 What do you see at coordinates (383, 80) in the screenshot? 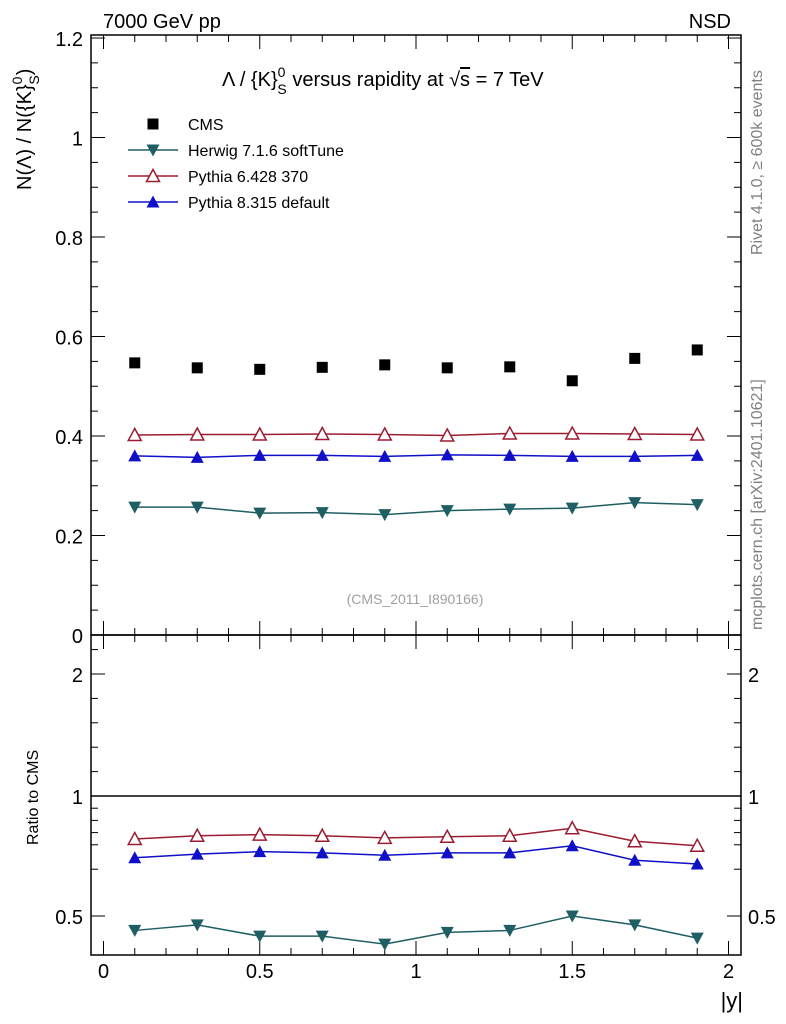
I see `chart-title: Λ / {K}0 S versus rapidity at √s = 7 TeV` at bounding box center [383, 80].